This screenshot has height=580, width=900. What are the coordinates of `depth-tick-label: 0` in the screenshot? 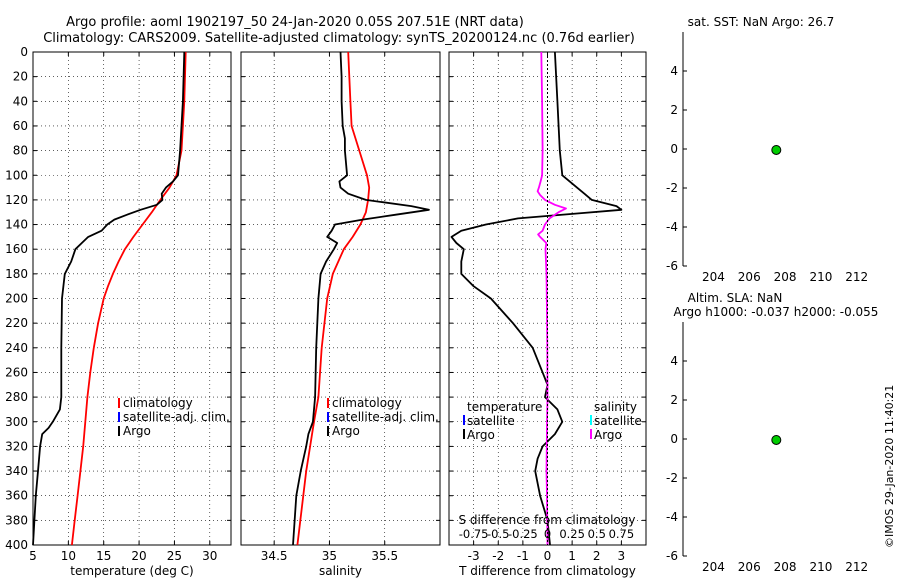 It's located at (24, 52).